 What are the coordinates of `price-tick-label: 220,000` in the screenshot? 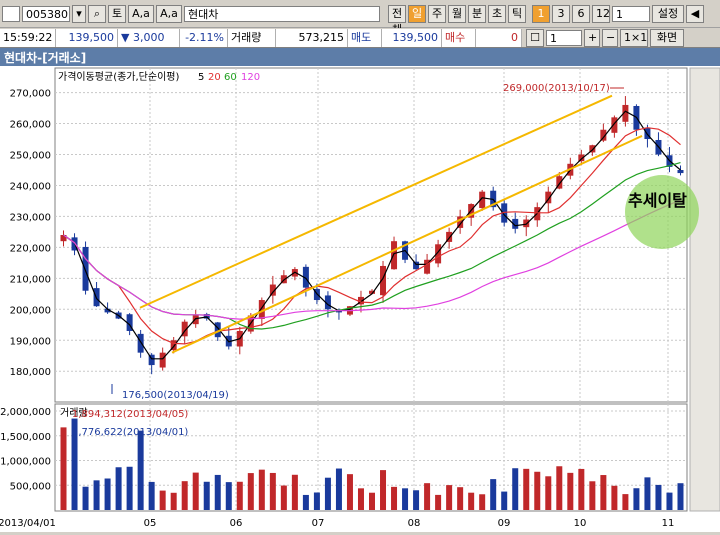 It's located at (30, 248).